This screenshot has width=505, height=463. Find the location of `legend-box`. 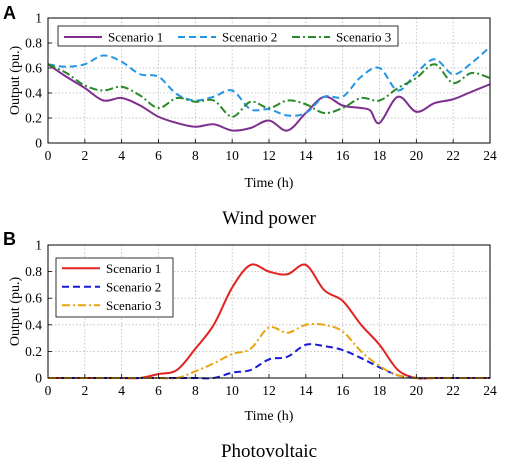

legend-box is located at coordinates (228, 36).